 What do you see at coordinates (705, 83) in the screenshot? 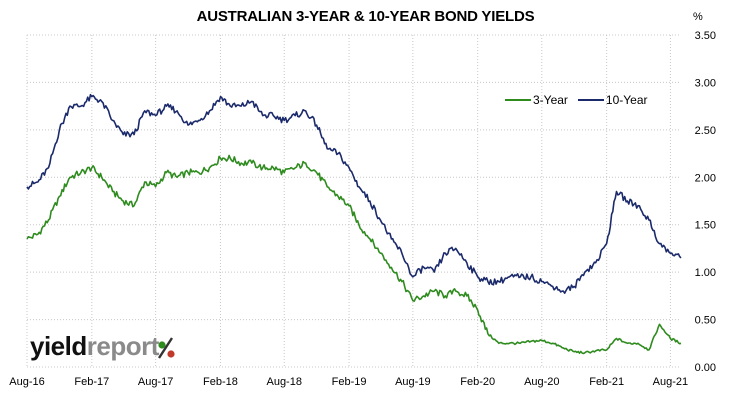
I see `y-tick-label: 3.00` at bounding box center [705, 83].